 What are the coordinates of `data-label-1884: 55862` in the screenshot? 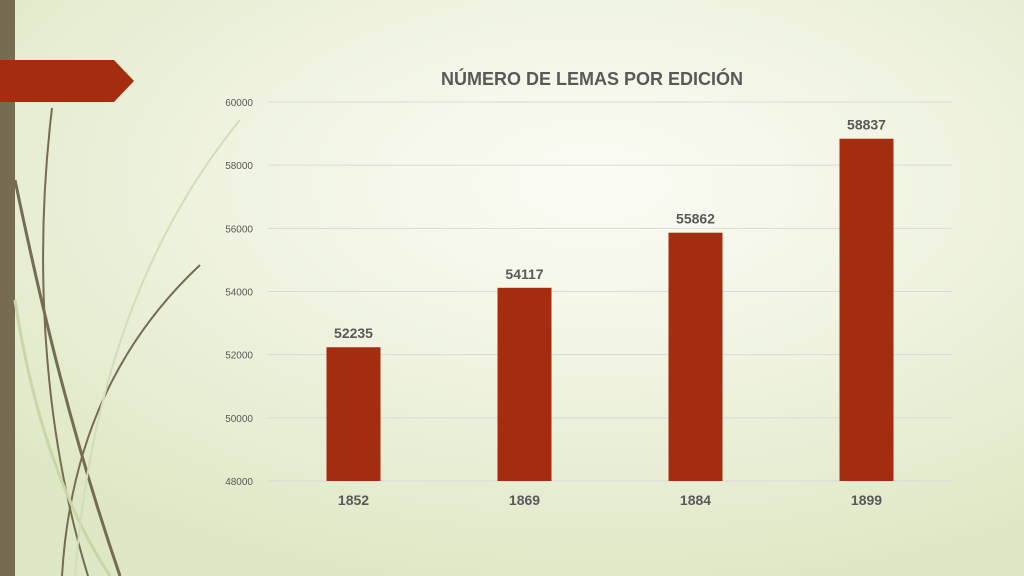 It's located at (695, 219).